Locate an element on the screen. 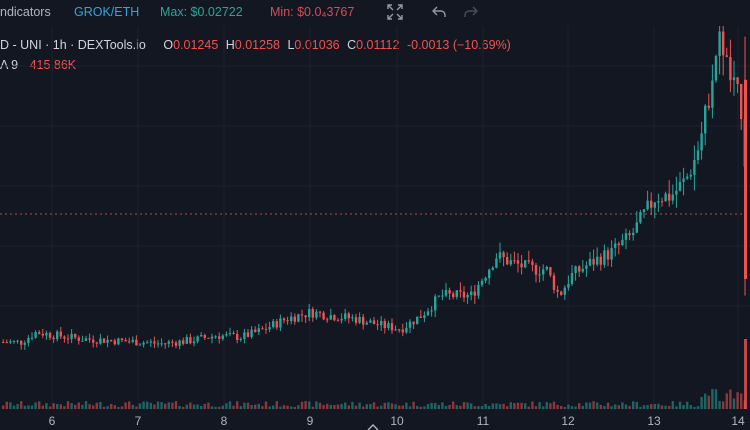 This screenshot has height=430, width=750. undo-icon is located at coordinates (439, 12).